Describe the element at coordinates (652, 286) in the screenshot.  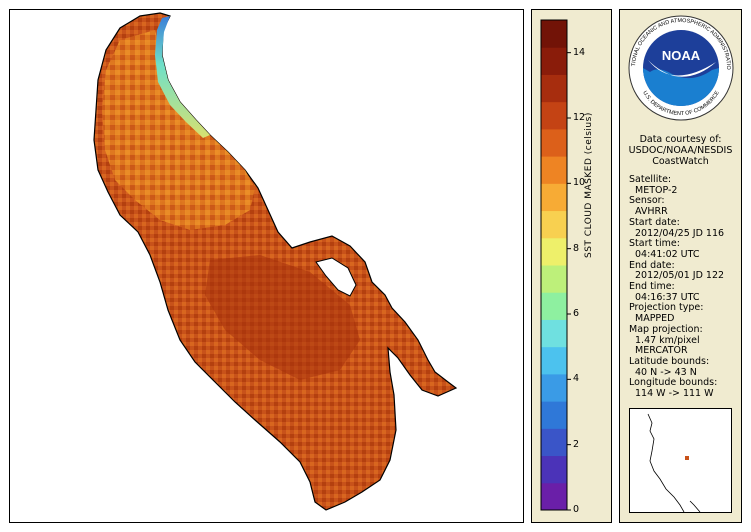
I see `metadata-label: End time:` at that location.